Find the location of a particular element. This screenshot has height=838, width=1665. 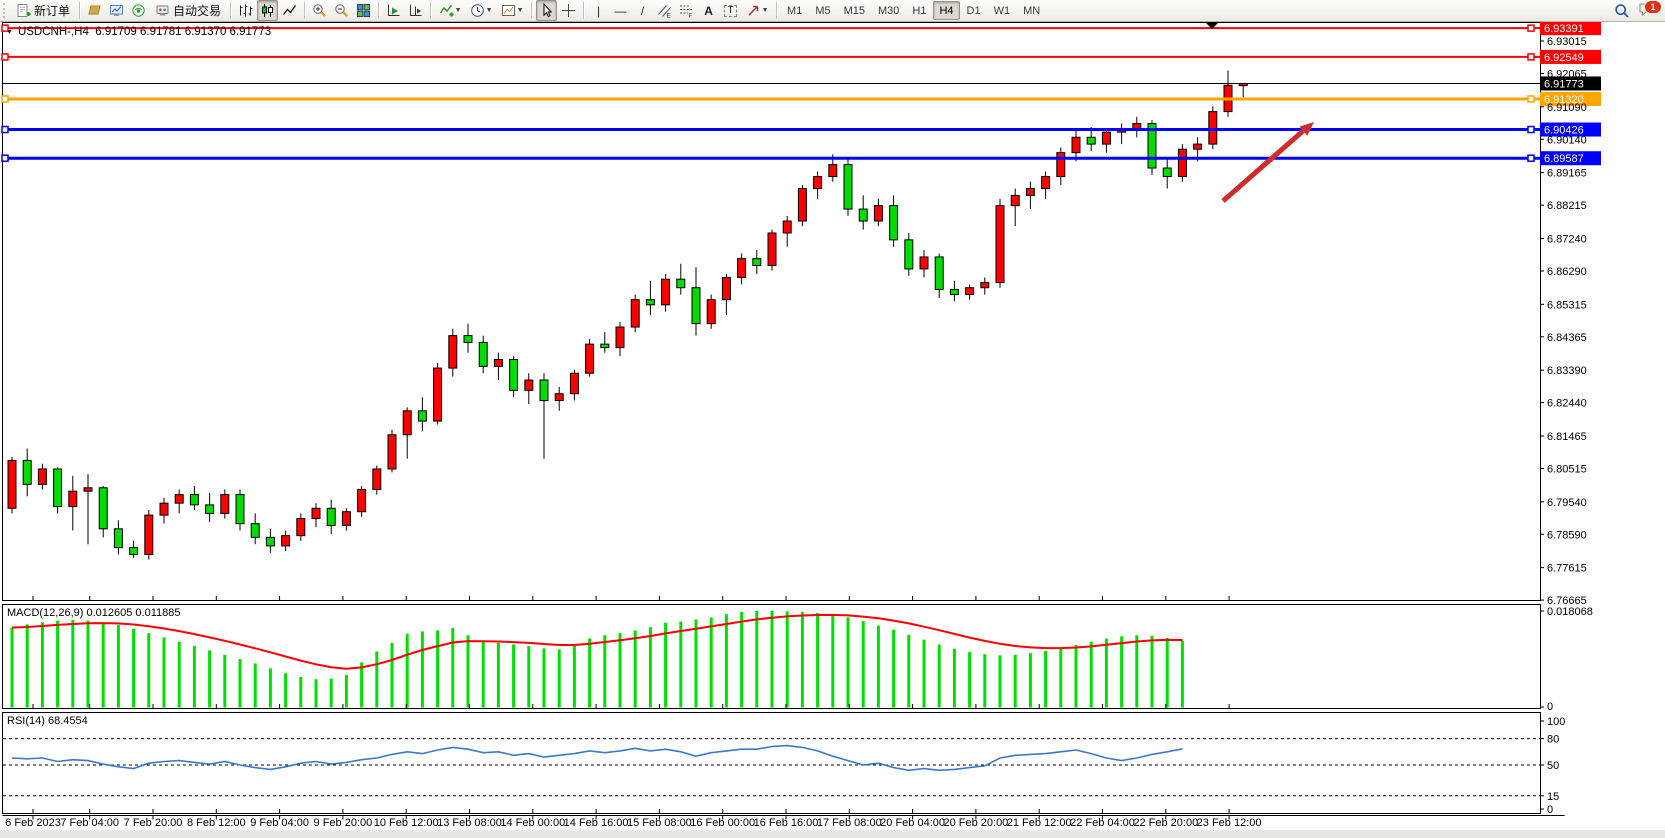

rsi-axis-label: 50 is located at coordinates (1553, 766).